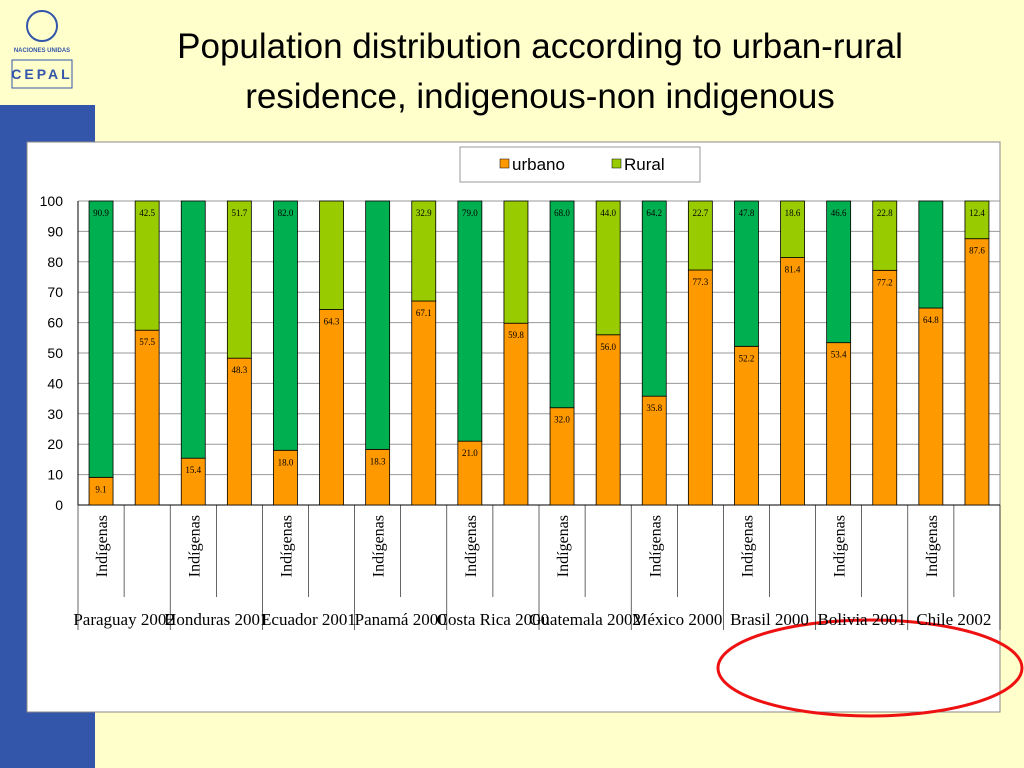 This screenshot has height=768, width=1024. I want to click on data-label: 64.3, so click(332, 322).